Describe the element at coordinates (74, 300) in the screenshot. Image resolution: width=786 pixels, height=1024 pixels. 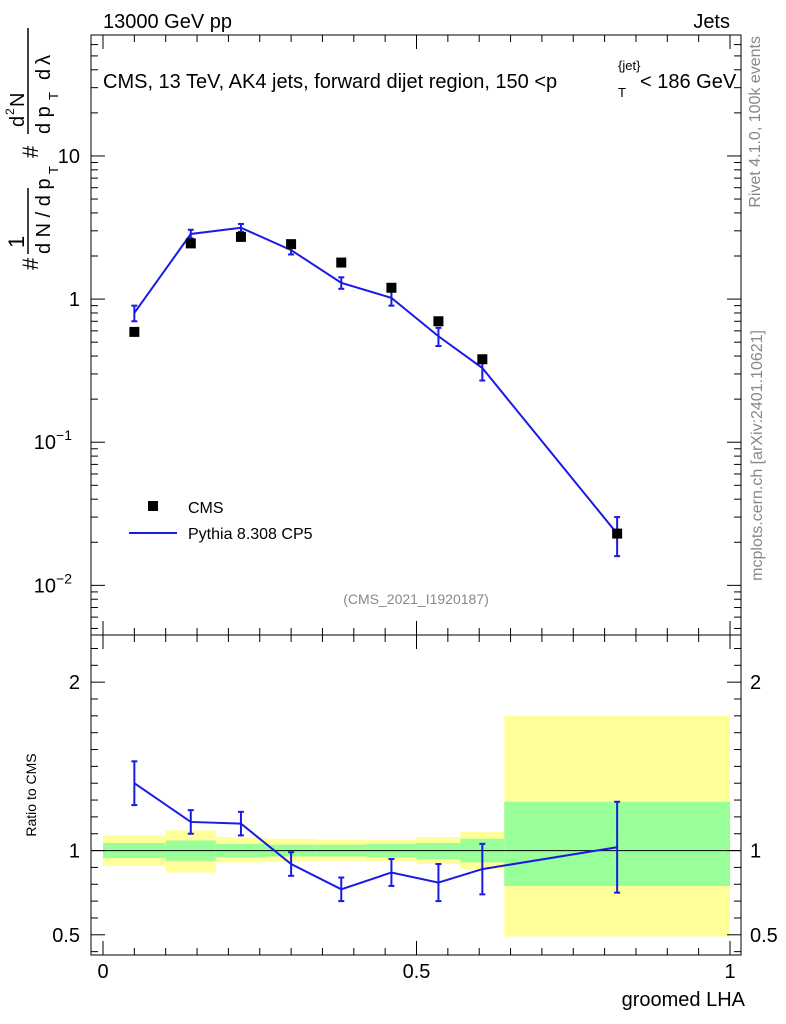
I see `y-tick-label-2: 1` at that location.